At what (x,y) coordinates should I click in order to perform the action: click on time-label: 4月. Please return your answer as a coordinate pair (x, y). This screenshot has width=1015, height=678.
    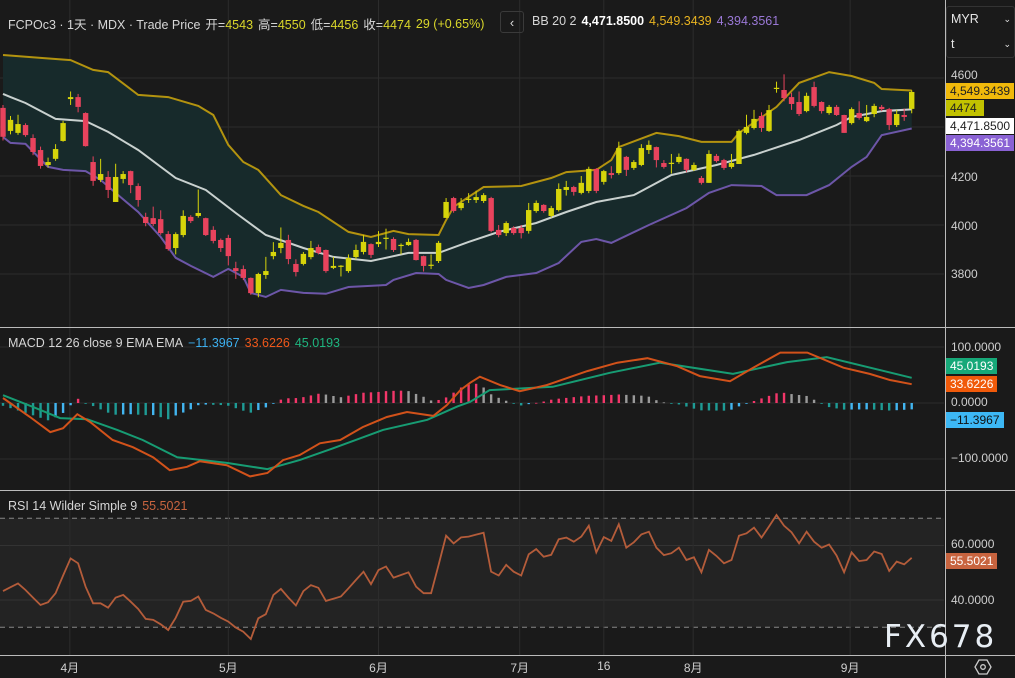
    Looking at the image, I should click on (70, 668).